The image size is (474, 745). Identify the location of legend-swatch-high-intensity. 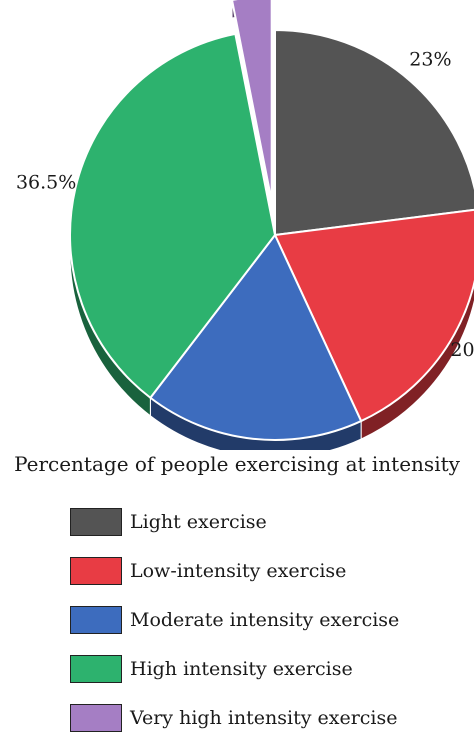
(96, 669).